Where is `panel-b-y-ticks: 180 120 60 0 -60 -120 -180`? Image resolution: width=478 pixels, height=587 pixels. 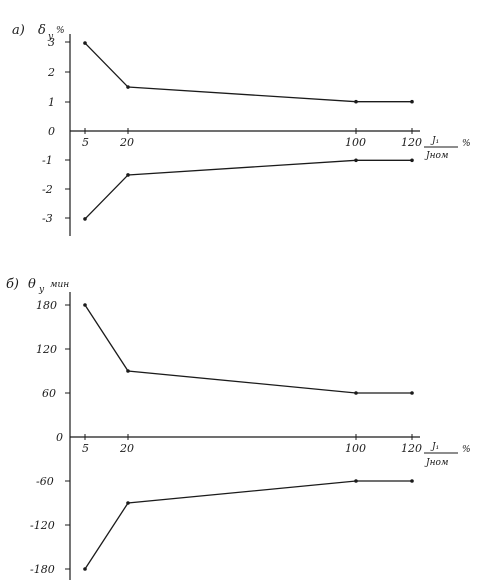
panel-b-y-ticks: 180 120 60 0 -60 -120 -180 is located at coordinates (50, 437).